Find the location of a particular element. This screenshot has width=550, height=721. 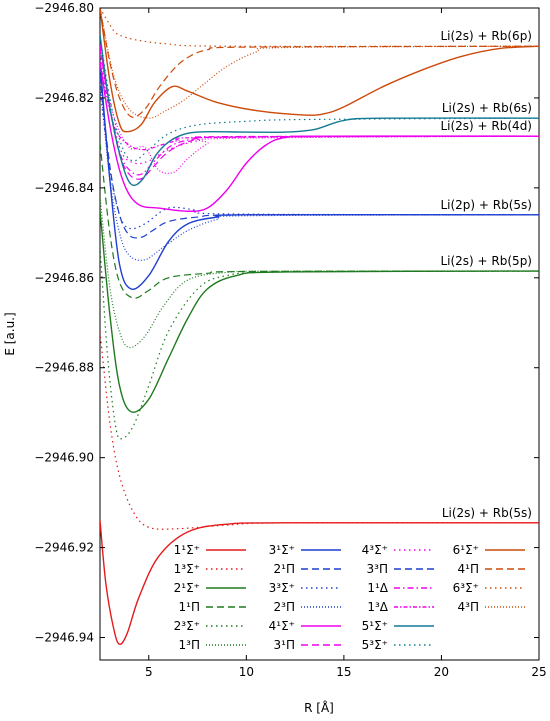

y-tick-label: −2946.84 is located at coordinates (64, 188).